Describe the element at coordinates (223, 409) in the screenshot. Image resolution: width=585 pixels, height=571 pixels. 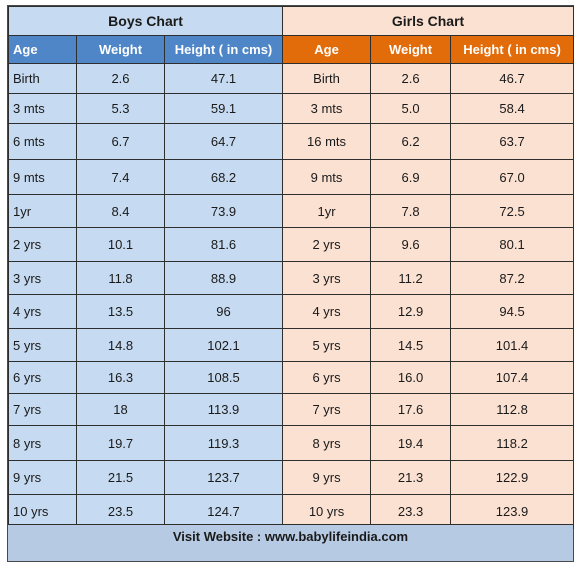
I see `boys-height-cell: 113.9` at that location.